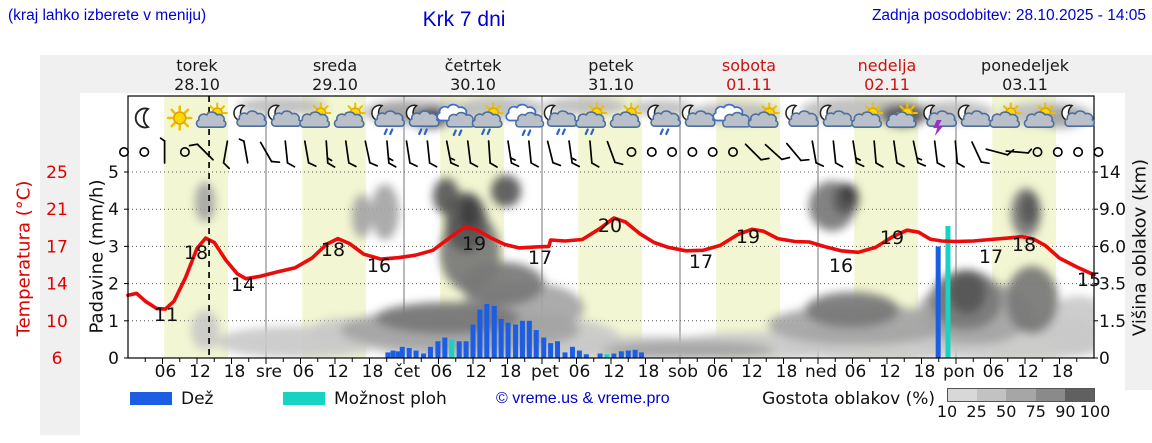 The width and height of the screenshot is (1152, 443). Describe the element at coordinates (887, 84) in the screenshot. I see `day-date: 02.11` at that location.